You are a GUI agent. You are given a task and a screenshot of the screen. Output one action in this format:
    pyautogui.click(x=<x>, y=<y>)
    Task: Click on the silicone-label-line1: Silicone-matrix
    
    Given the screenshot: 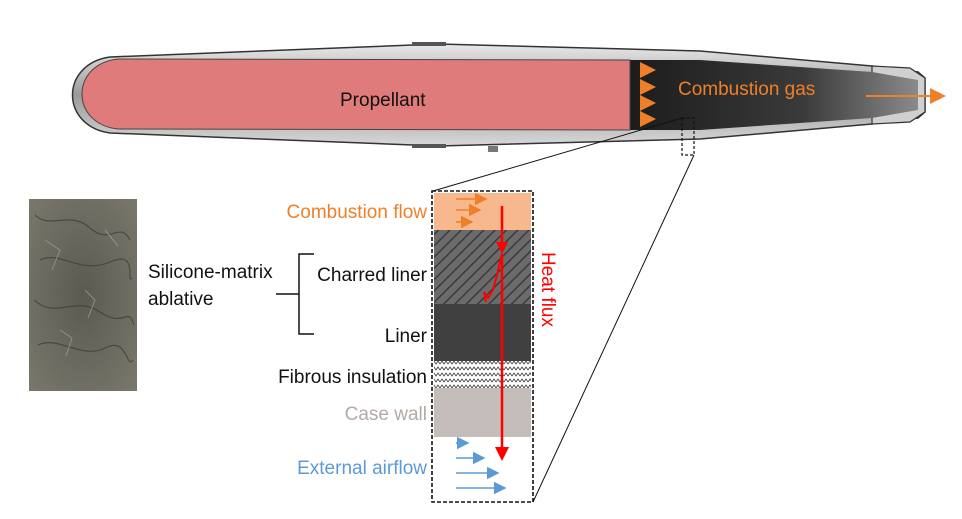 What is the action you would take?
    pyautogui.click(x=210, y=272)
    